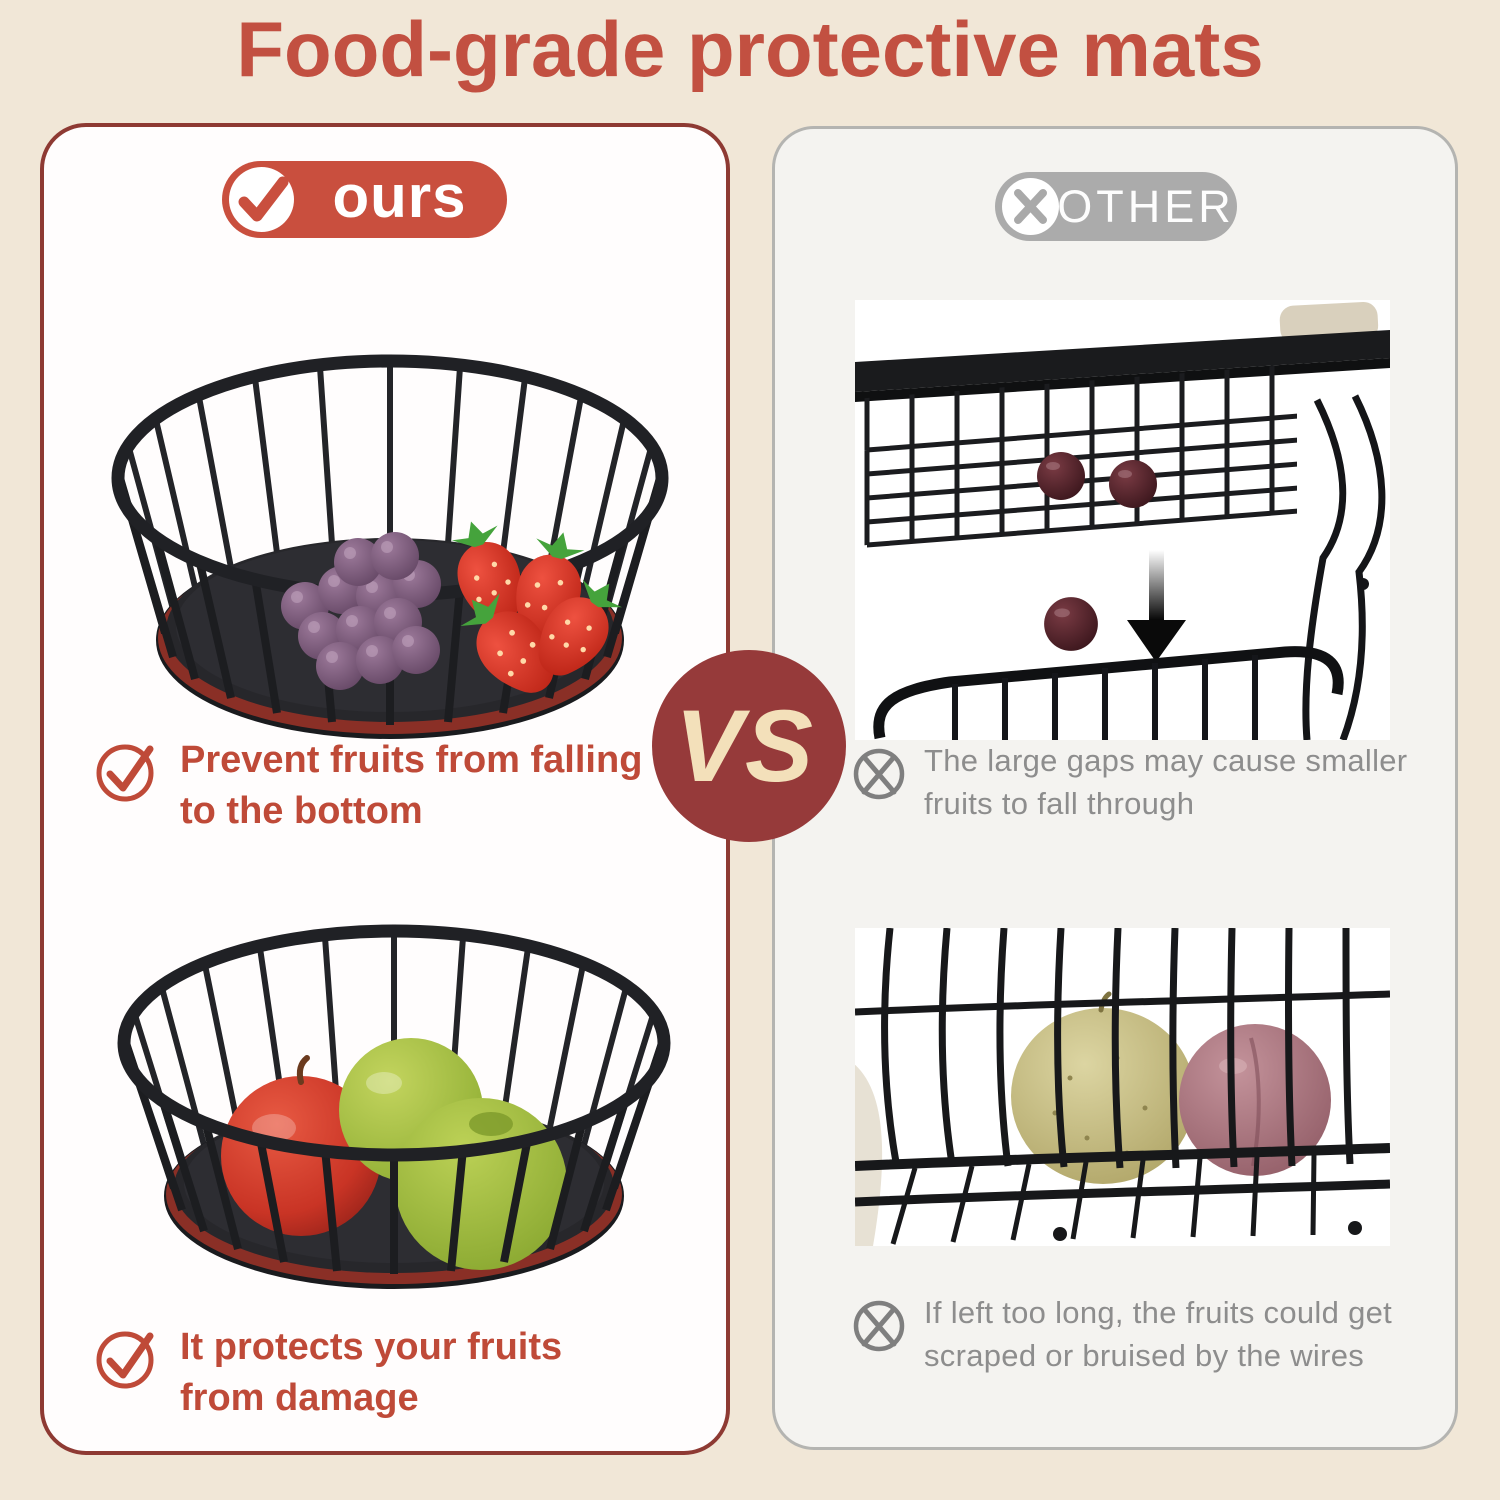 Image resolution: width=1500 pixels, height=1500 pixels. What do you see at coordinates (745, 745) in the screenshot?
I see `vs-label: VS` at bounding box center [745, 745].